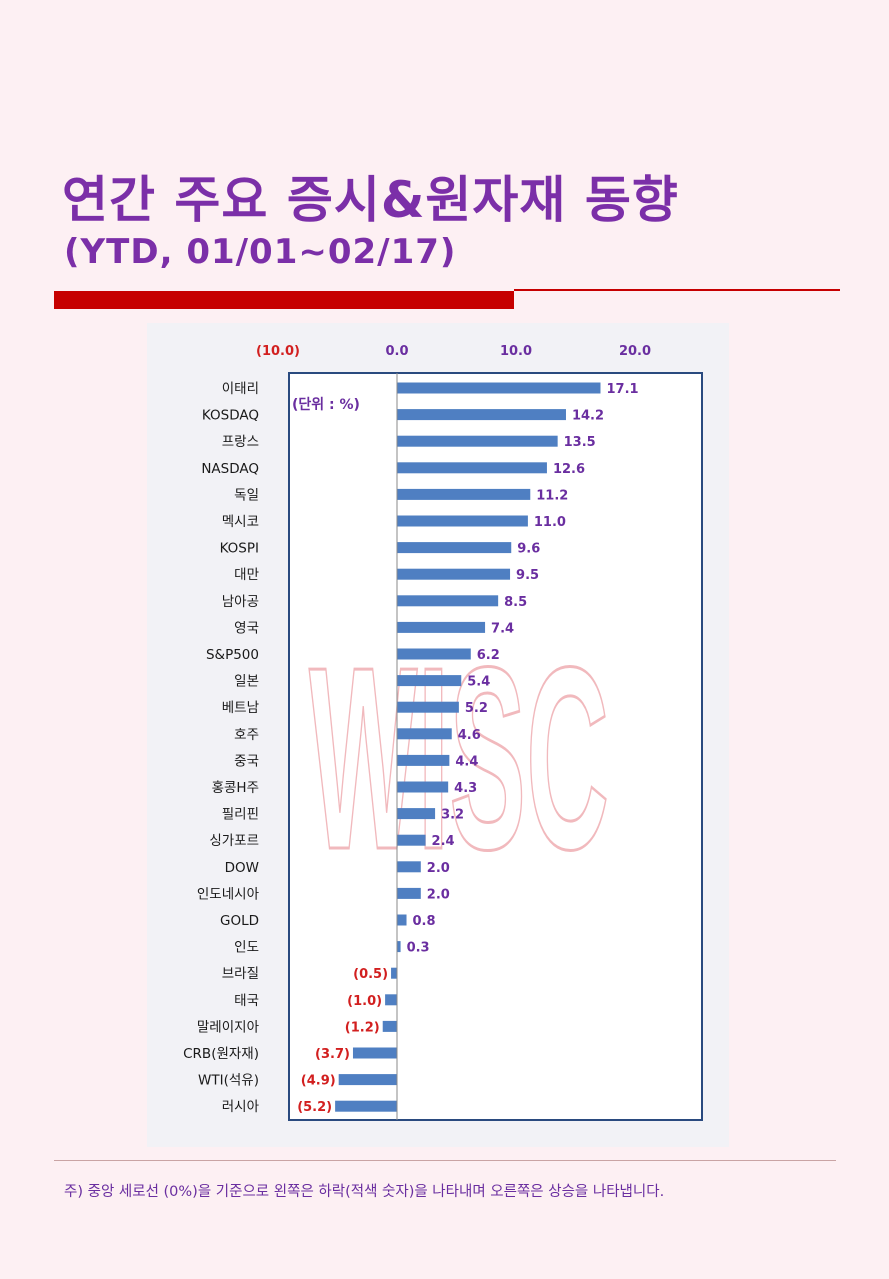 Image resolution: width=889 pixels, height=1279 pixels. I want to click on data-label: 4.3, so click(465, 788).